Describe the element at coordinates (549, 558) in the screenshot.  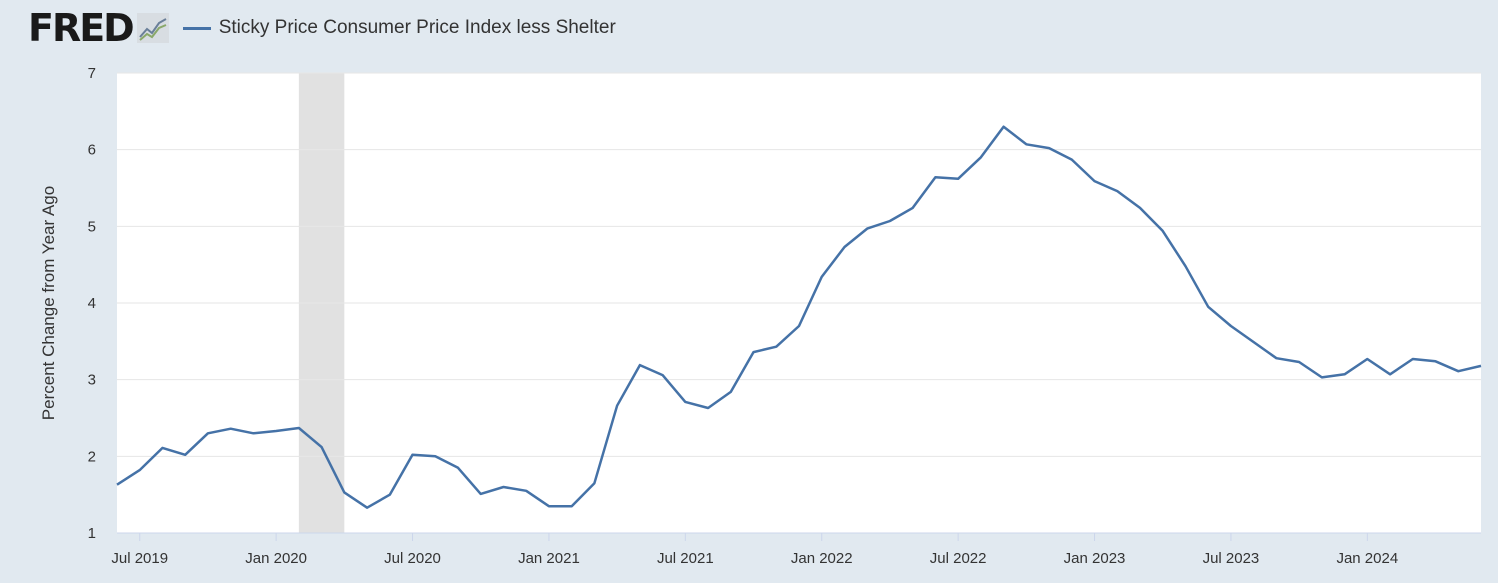
I see `x-tick-label: Jan 2021` at that location.